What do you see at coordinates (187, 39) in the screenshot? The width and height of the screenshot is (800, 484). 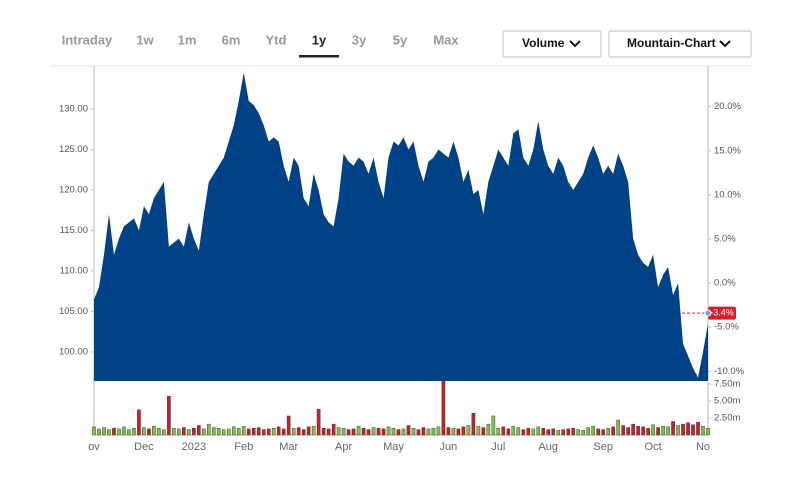 I see `range-tab: 1m` at bounding box center [187, 39].